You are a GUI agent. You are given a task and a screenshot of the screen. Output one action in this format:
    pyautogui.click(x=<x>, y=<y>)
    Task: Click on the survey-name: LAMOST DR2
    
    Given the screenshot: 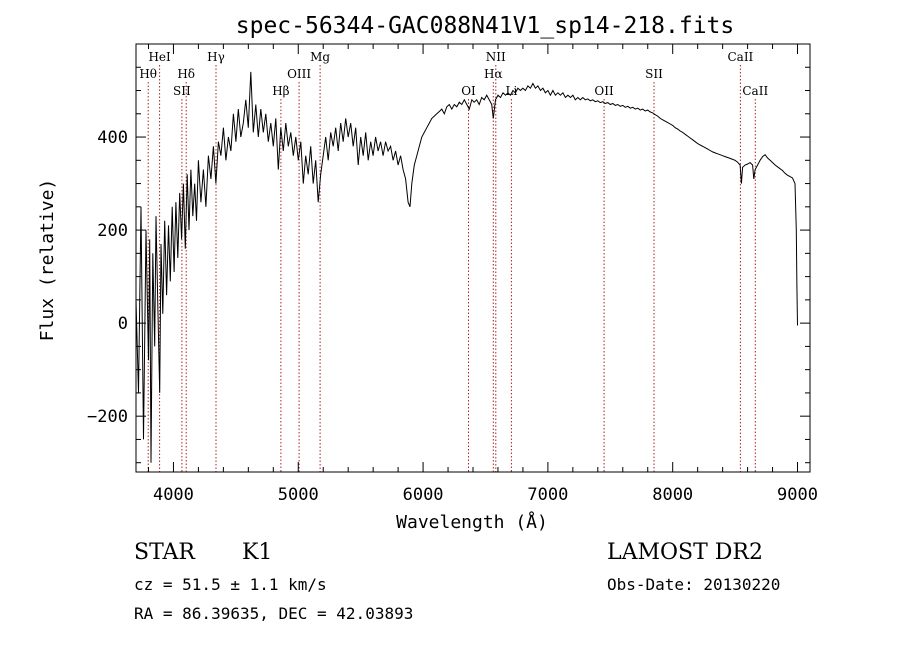 What is the action you would take?
    pyautogui.click(x=685, y=552)
    